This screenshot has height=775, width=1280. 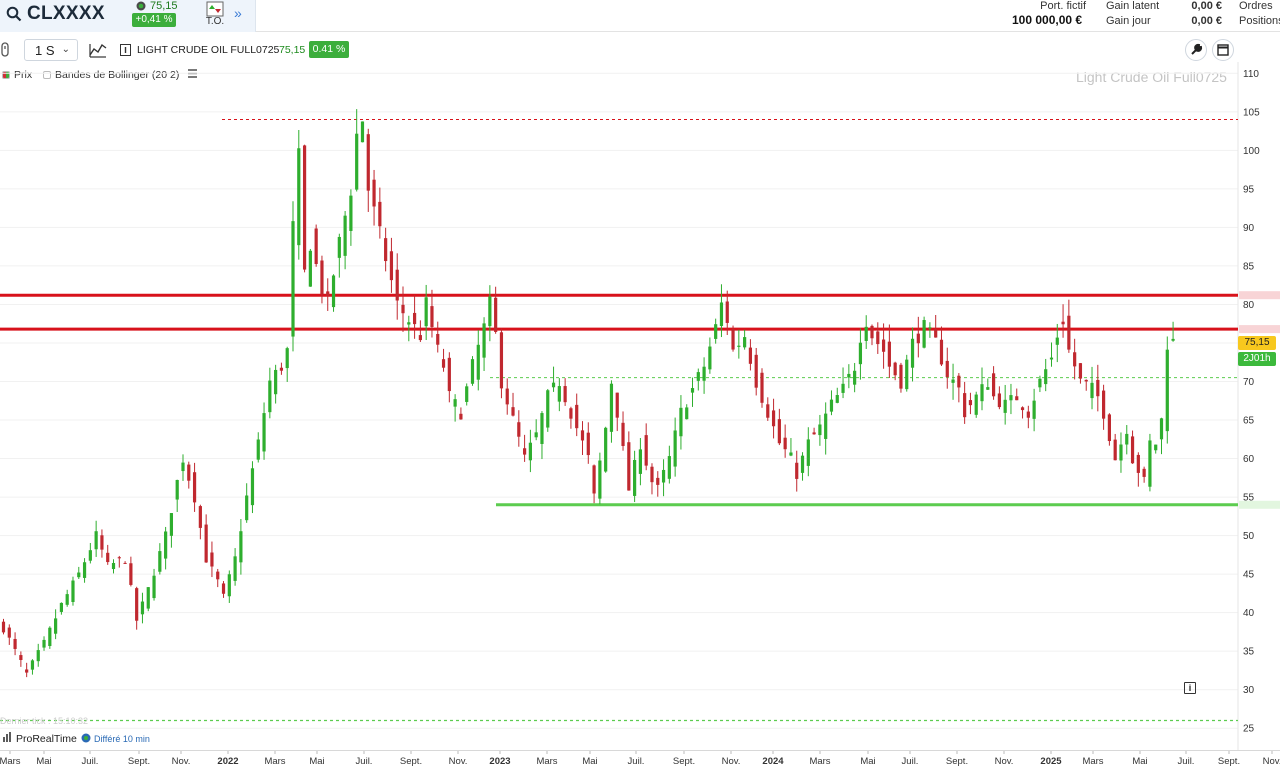 I want to click on timeframe-select: 1 S ⌄, so click(x=51, y=50).